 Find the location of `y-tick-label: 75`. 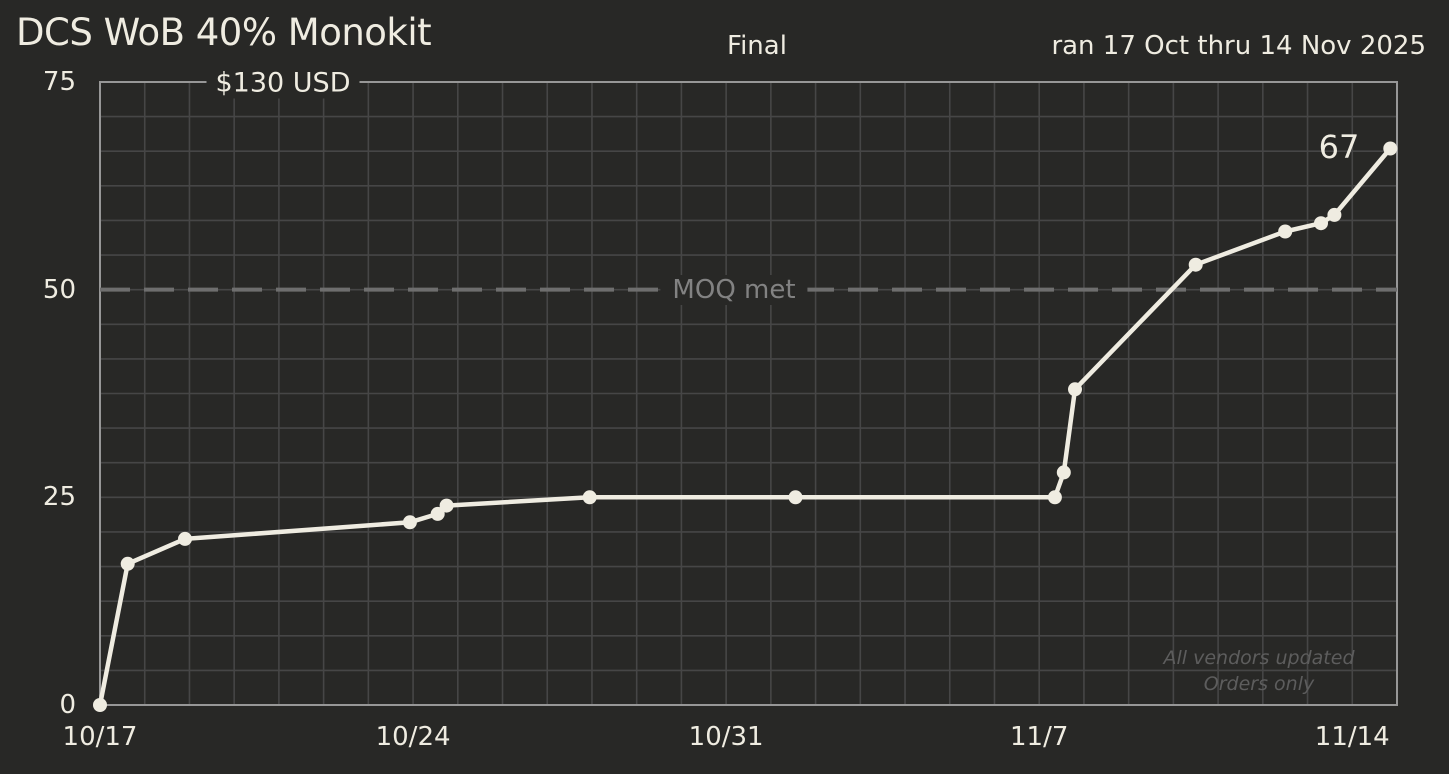

y-tick-label: 75 is located at coordinates (59, 82).